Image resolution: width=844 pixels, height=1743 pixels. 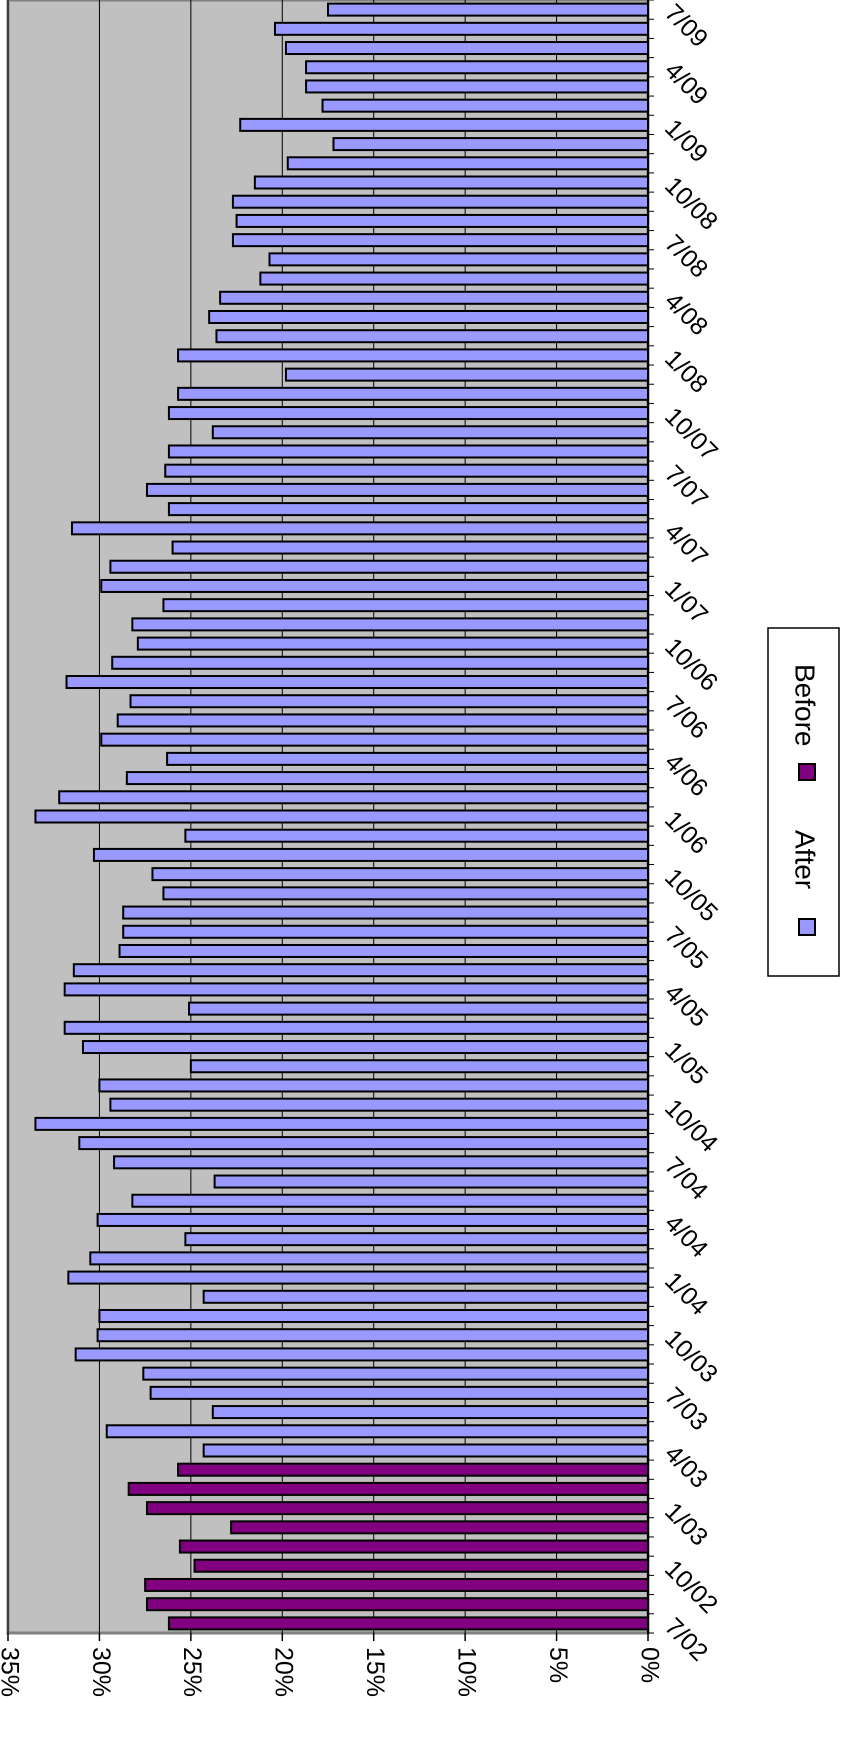 I want to click on value-tick-label: 25%, so click(x=192, y=1672).